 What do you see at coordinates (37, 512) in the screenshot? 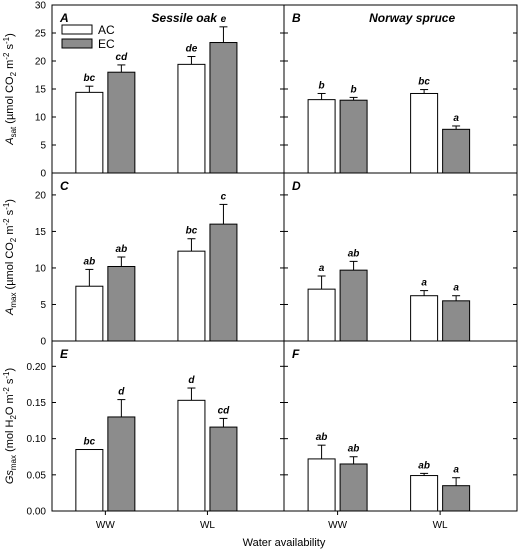
I see `y-tick-label: 0.00` at bounding box center [37, 512].